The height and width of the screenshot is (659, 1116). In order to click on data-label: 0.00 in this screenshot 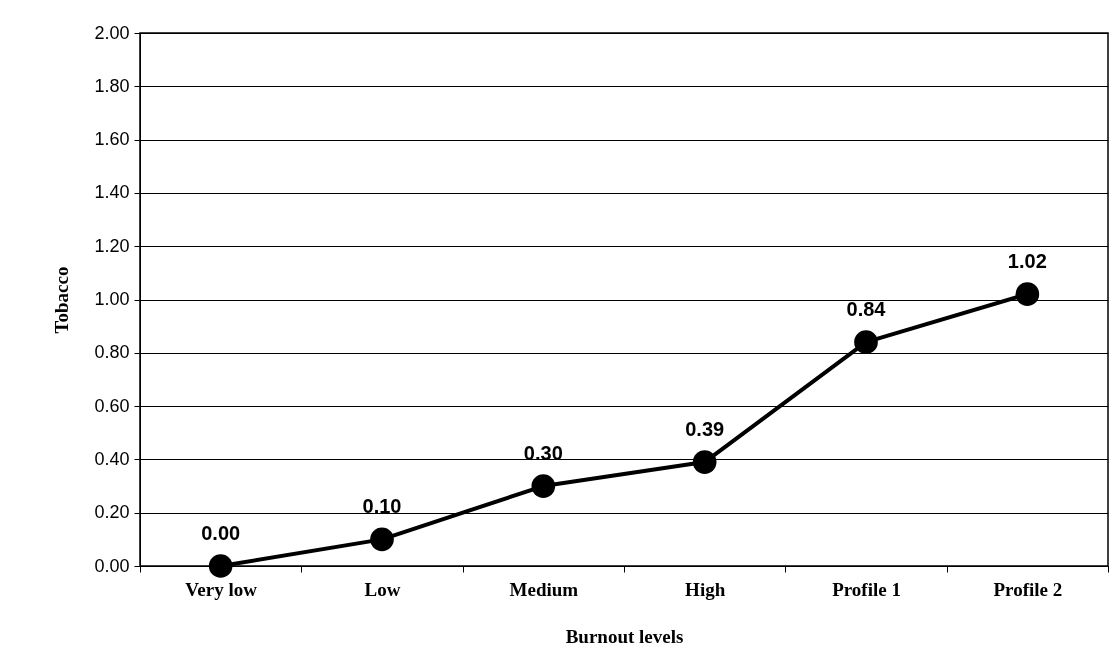, I will do `click(221, 533)`.